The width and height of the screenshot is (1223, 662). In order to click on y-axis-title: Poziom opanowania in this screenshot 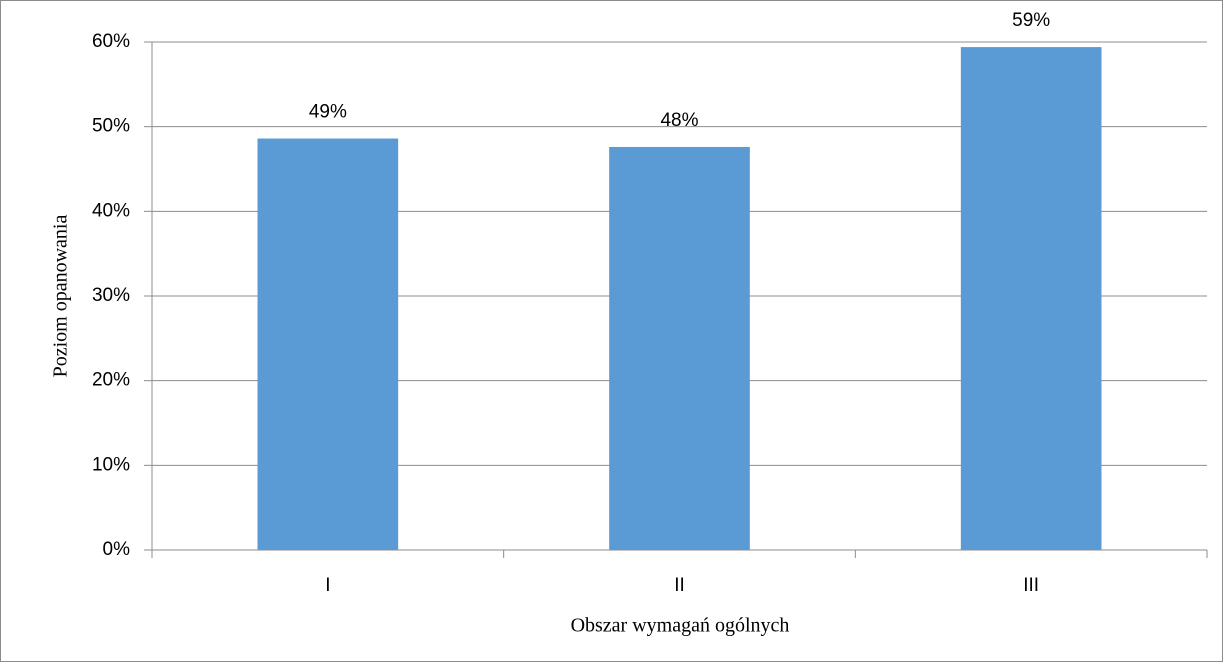, I will do `click(61, 296)`.